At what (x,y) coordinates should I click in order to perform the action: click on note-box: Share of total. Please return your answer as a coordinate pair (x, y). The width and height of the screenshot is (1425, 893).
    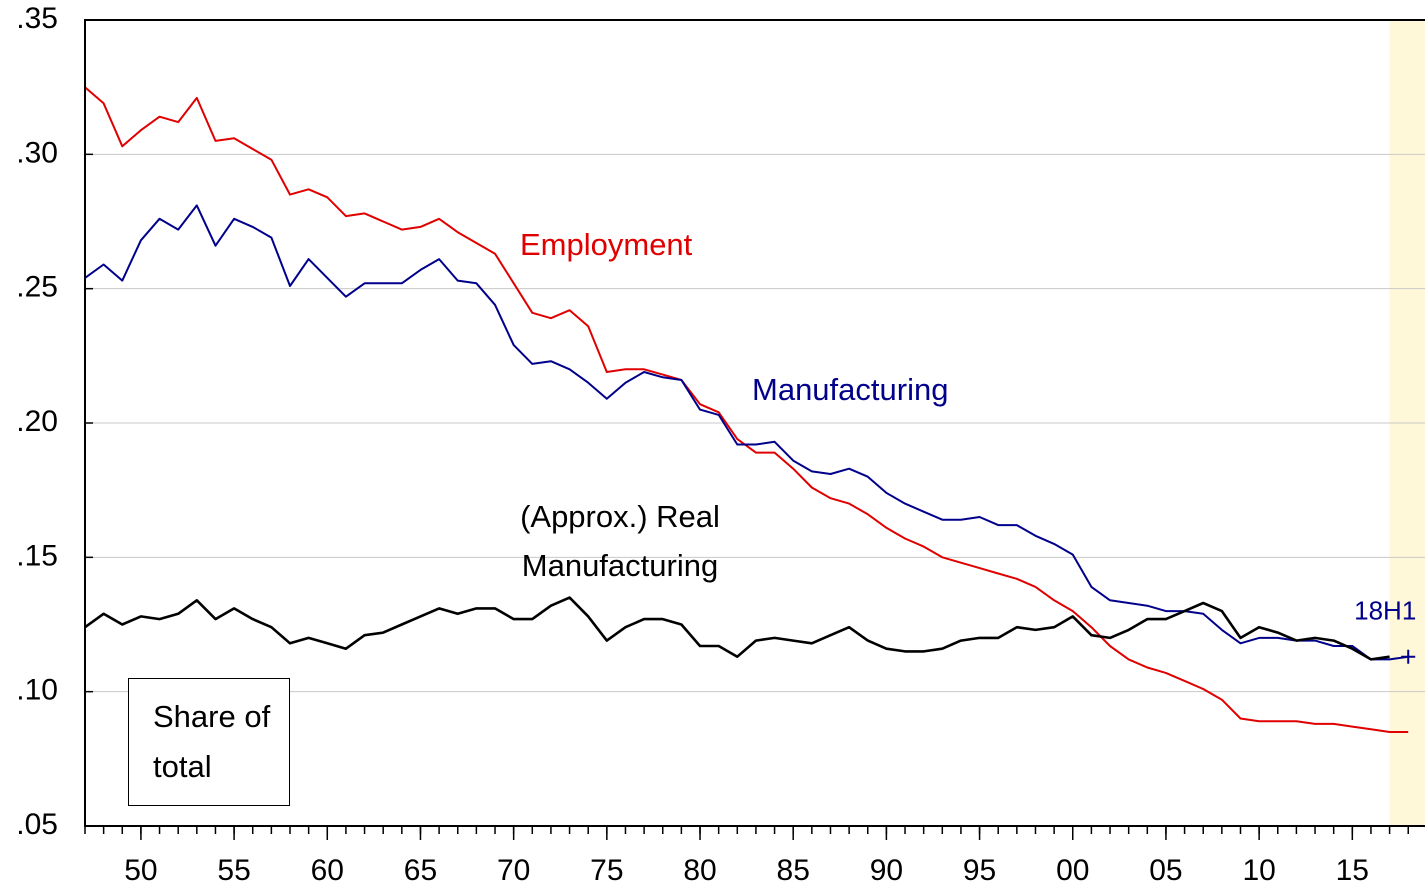
    Looking at the image, I should click on (209, 742).